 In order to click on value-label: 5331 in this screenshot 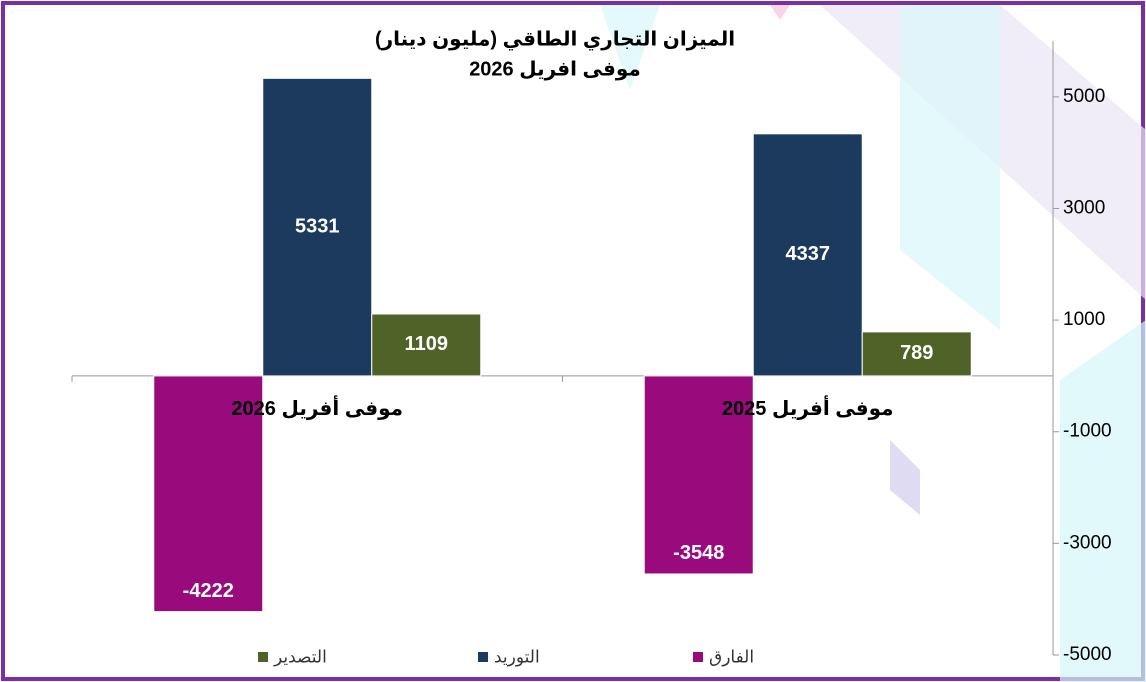, I will do `click(317, 226)`.